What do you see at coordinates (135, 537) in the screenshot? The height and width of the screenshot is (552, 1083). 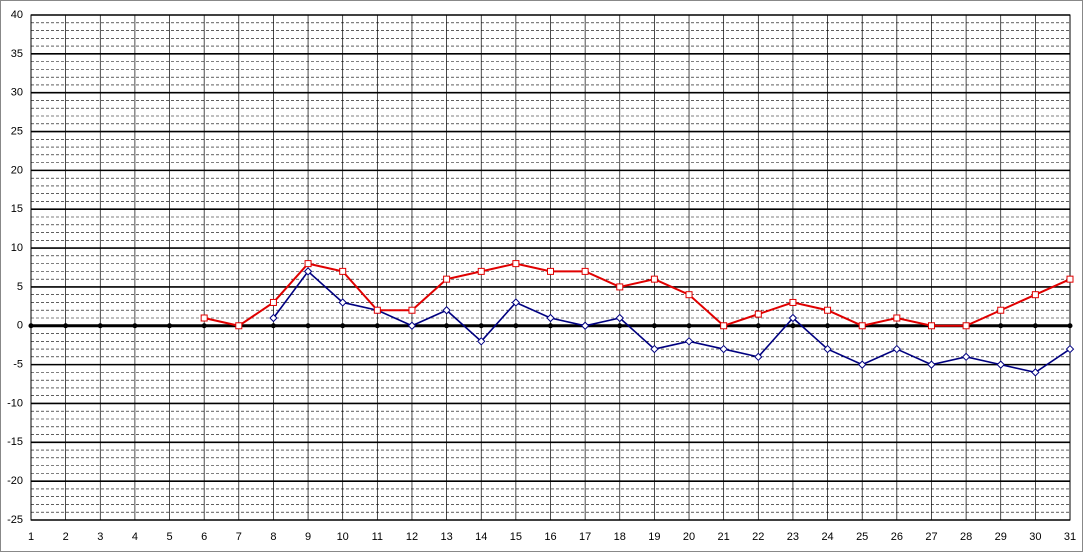 I see `x-tick-label: 4` at bounding box center [135, 537].